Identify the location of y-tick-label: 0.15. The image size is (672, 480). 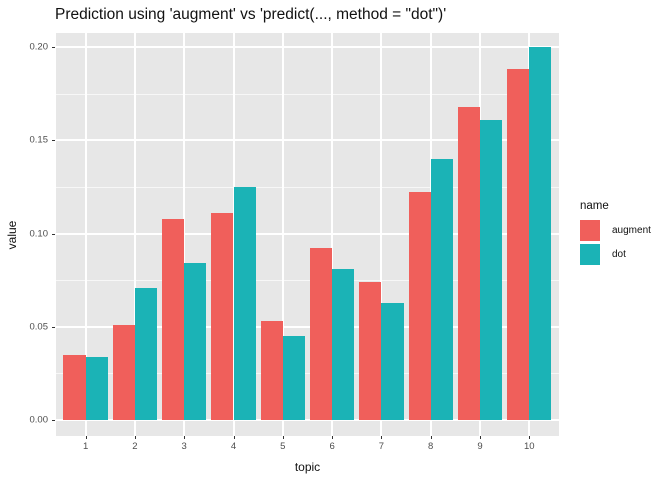
(39, 140).